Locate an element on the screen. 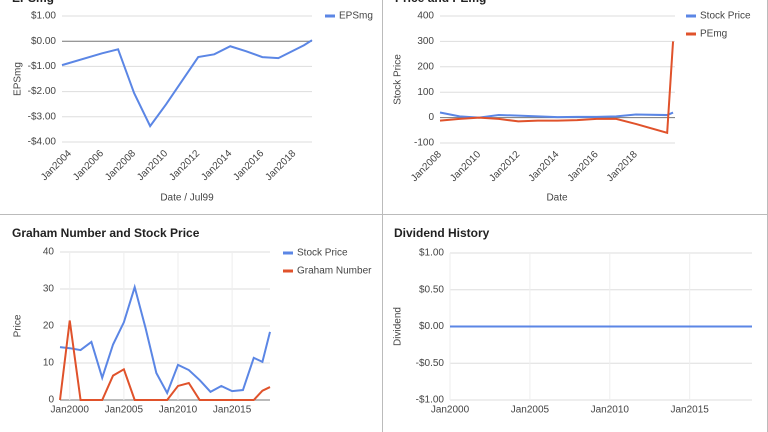  y-tick-label: -$3.00 is located at coordinates (42, 116).